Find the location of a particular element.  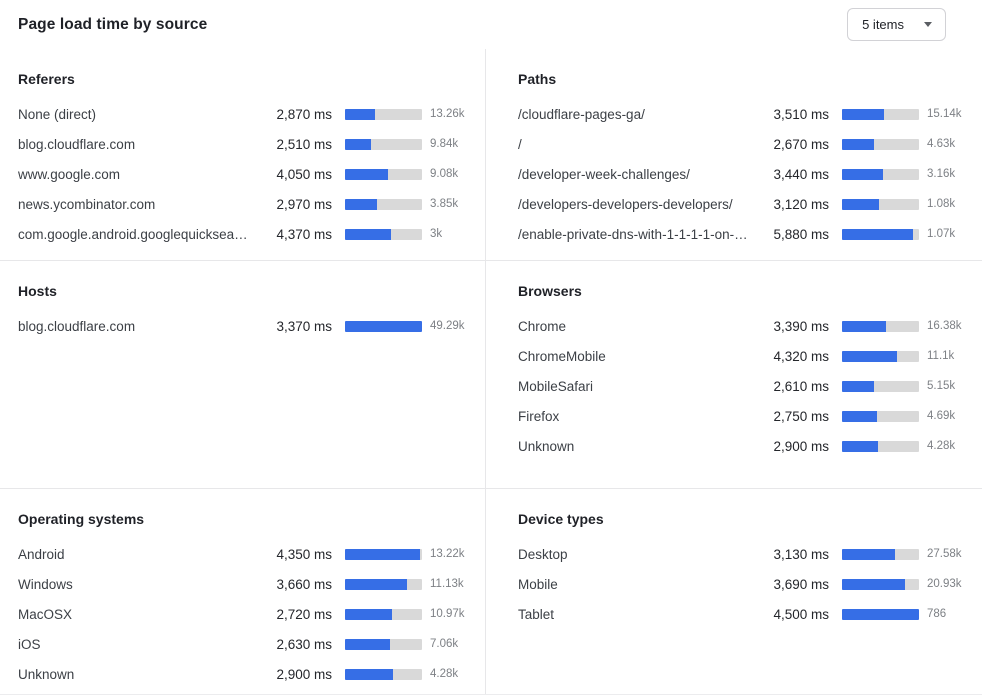

table-row: Desktop 3,130 ms 27.58k is located at coordinates (750, 554).